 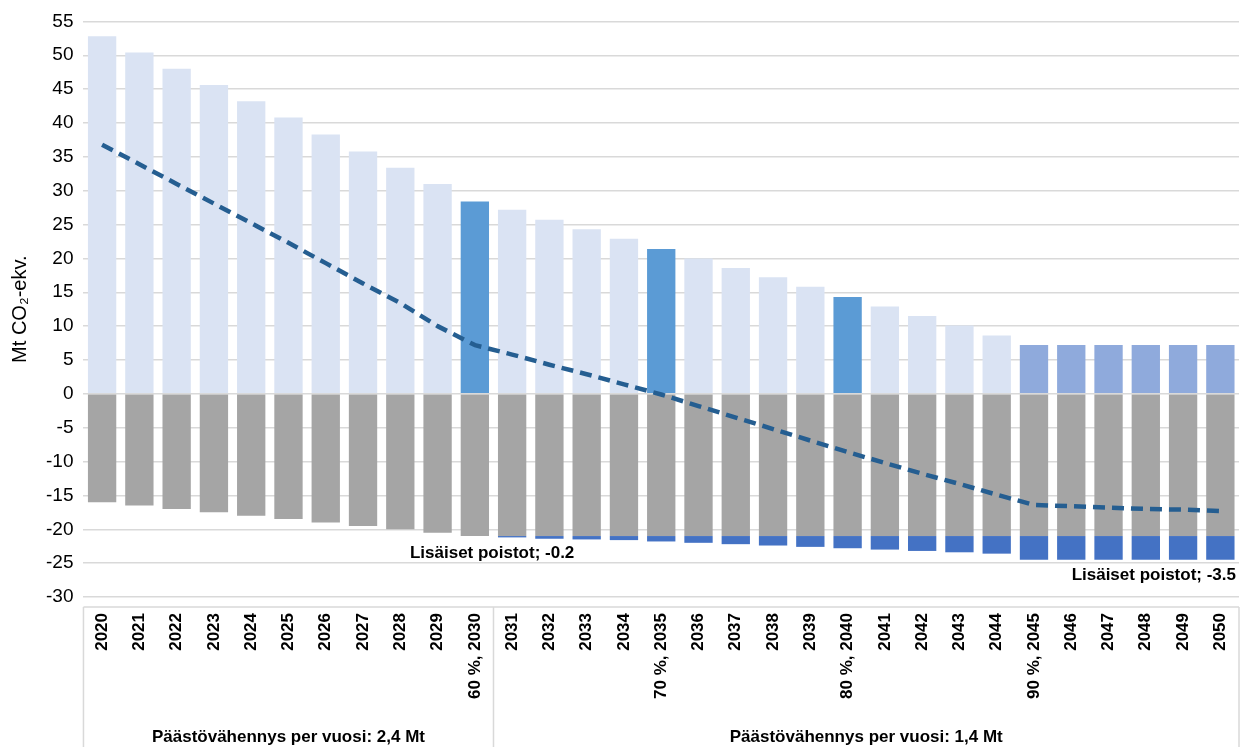 What do you see at coordinates (63, 156) in the screenshot?
I see `y-tick-label: 35` at bounding box center [63, 156].